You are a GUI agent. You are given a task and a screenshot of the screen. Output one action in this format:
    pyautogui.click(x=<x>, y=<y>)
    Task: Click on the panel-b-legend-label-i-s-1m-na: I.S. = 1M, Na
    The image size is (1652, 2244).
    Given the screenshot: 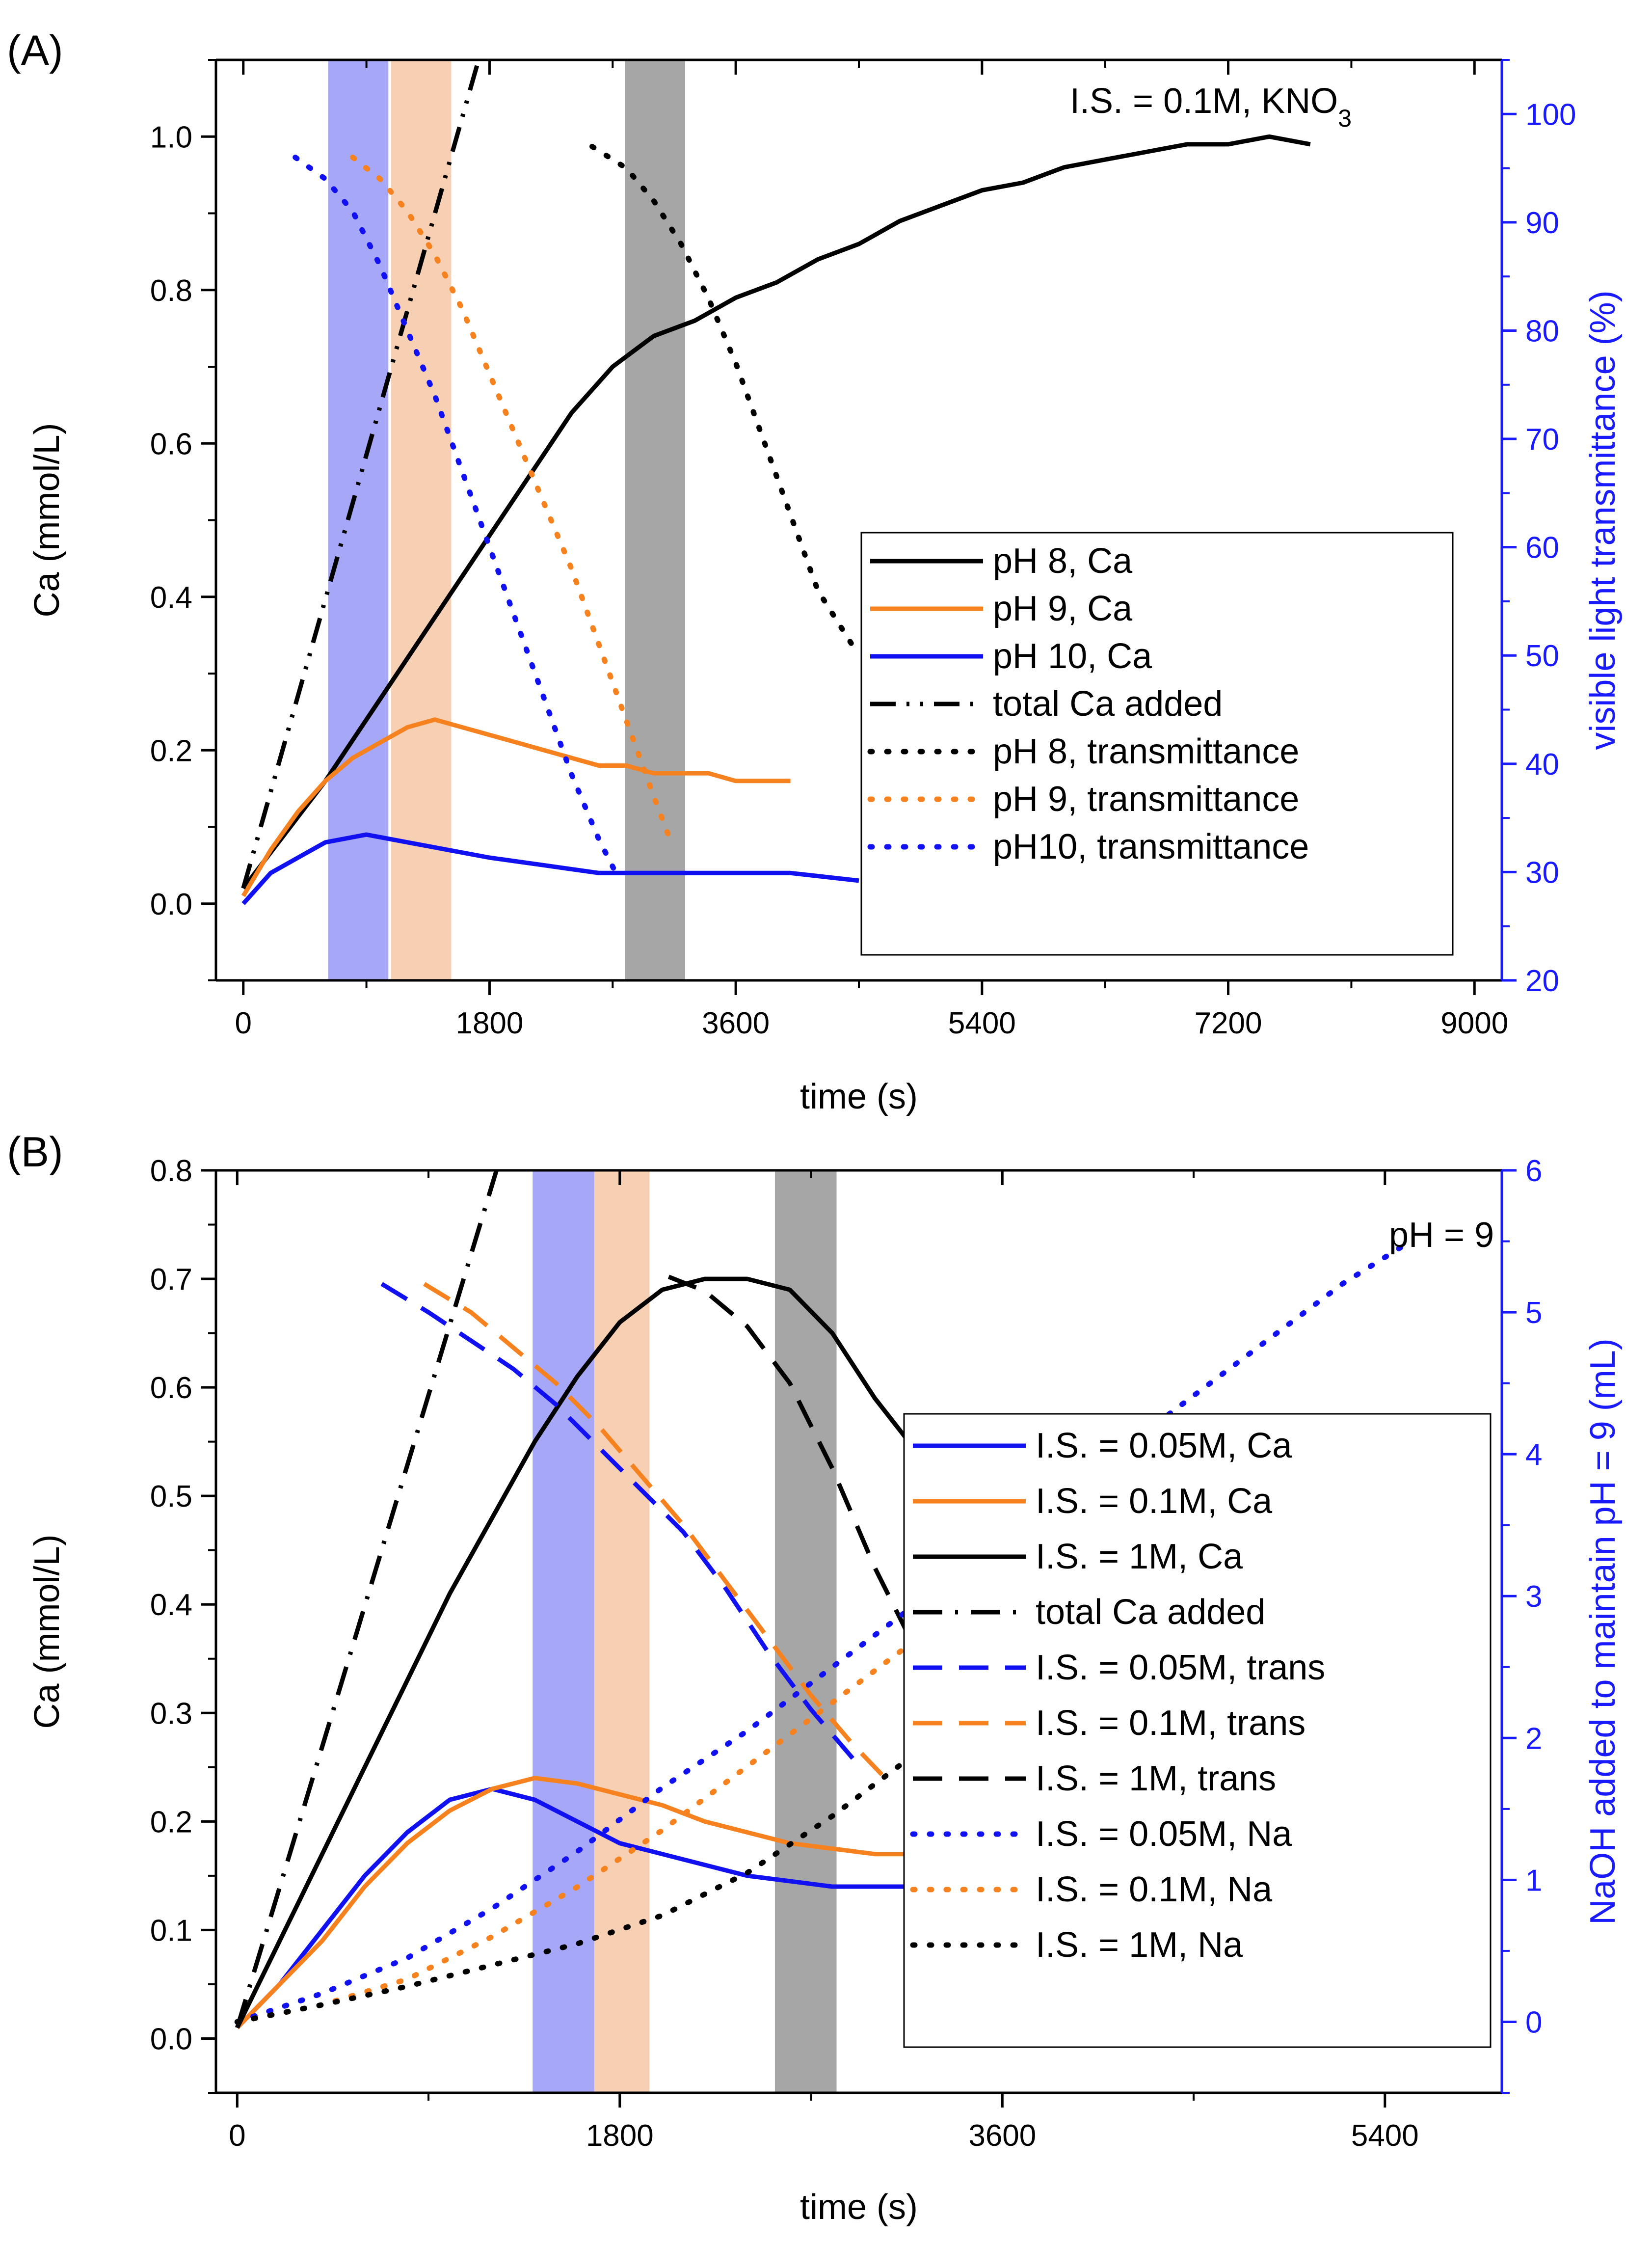 What is the action you would take?
    pyautogui.click(x=1139, y=1945)
    